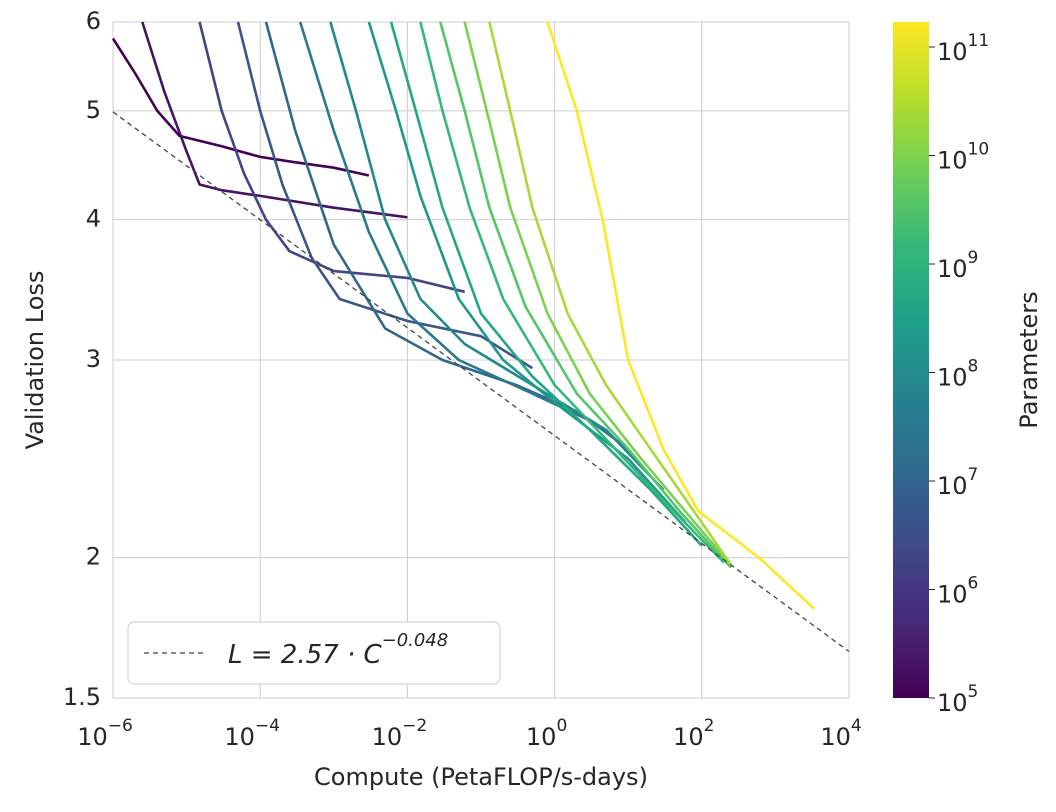  I want to click on colorbar-tick-label: 10⁵, so click(957, 699).